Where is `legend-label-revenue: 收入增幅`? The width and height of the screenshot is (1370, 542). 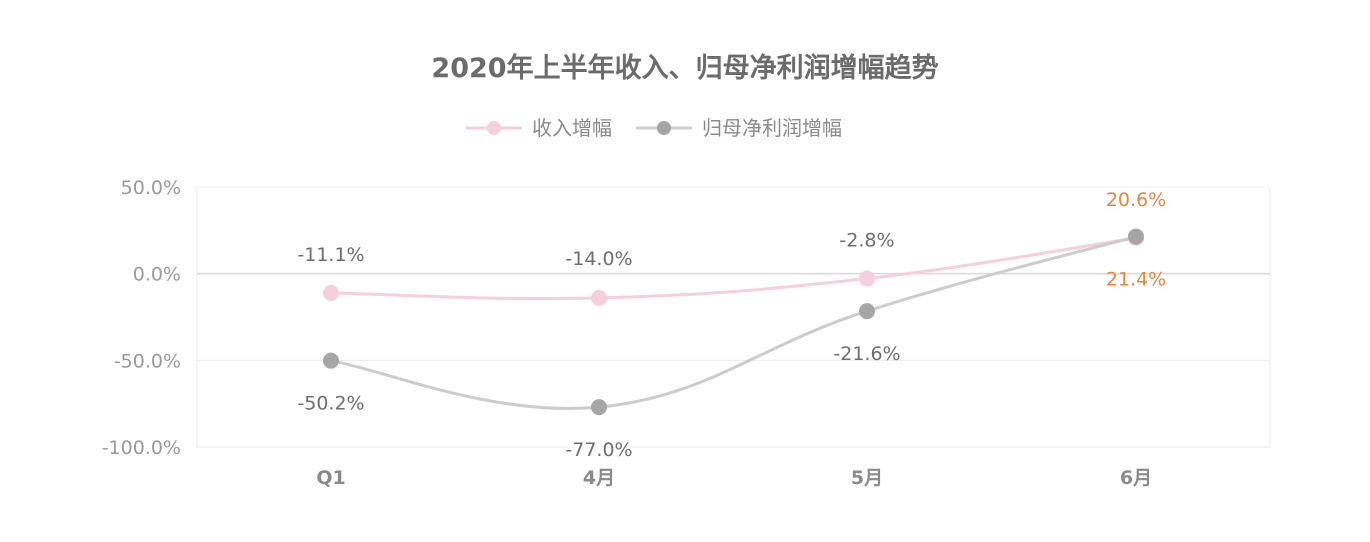
legend-label-revenue: 收入增幅 is located at coordinates (572, 128).